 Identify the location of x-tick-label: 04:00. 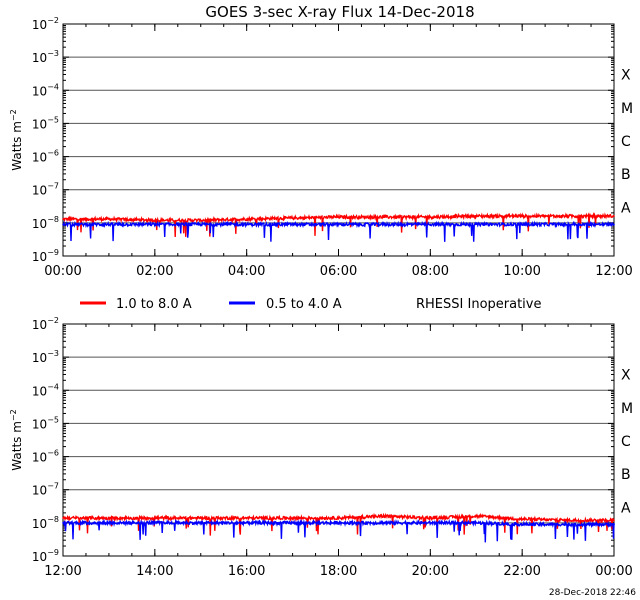
(246, 271).